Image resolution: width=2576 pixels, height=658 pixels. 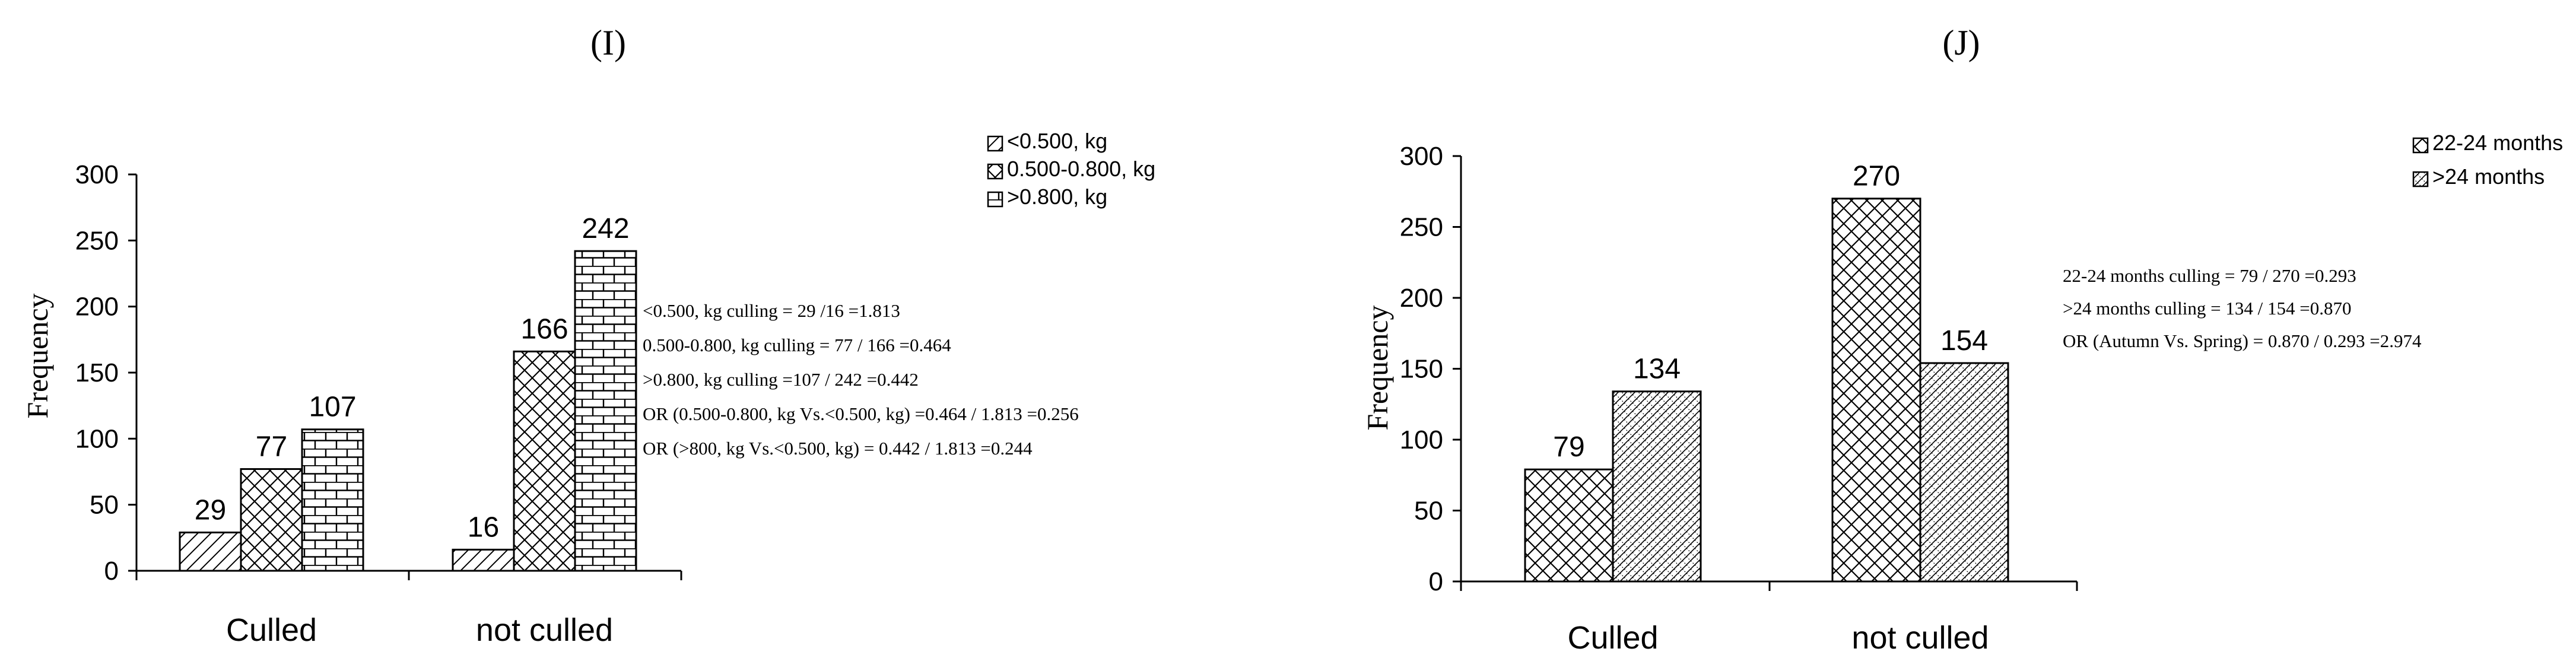 What do you see at coordinates (1057, 141) in the screenshot?
I see `legend-label: <0.500, kg` at bounding box center [1057, 141].